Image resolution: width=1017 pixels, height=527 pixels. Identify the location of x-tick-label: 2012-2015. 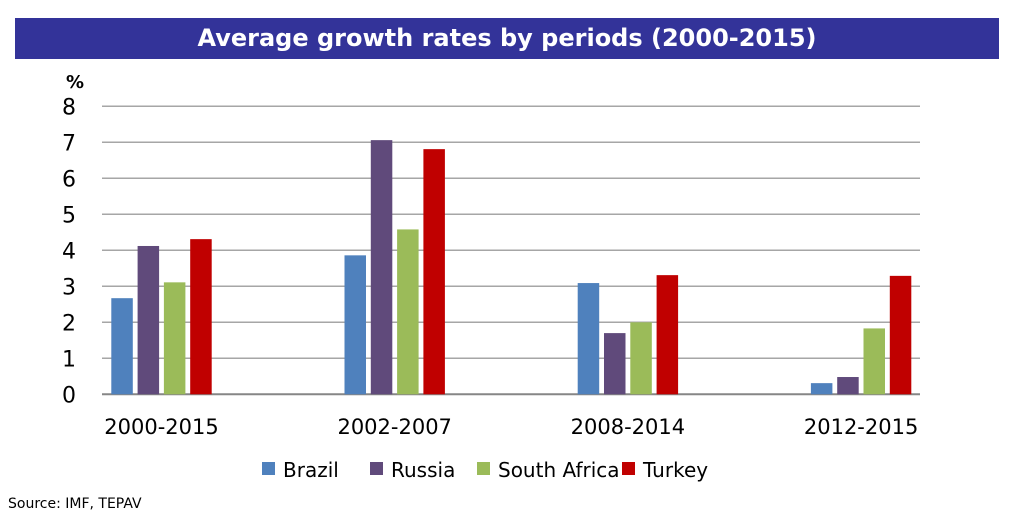
(861, 427).